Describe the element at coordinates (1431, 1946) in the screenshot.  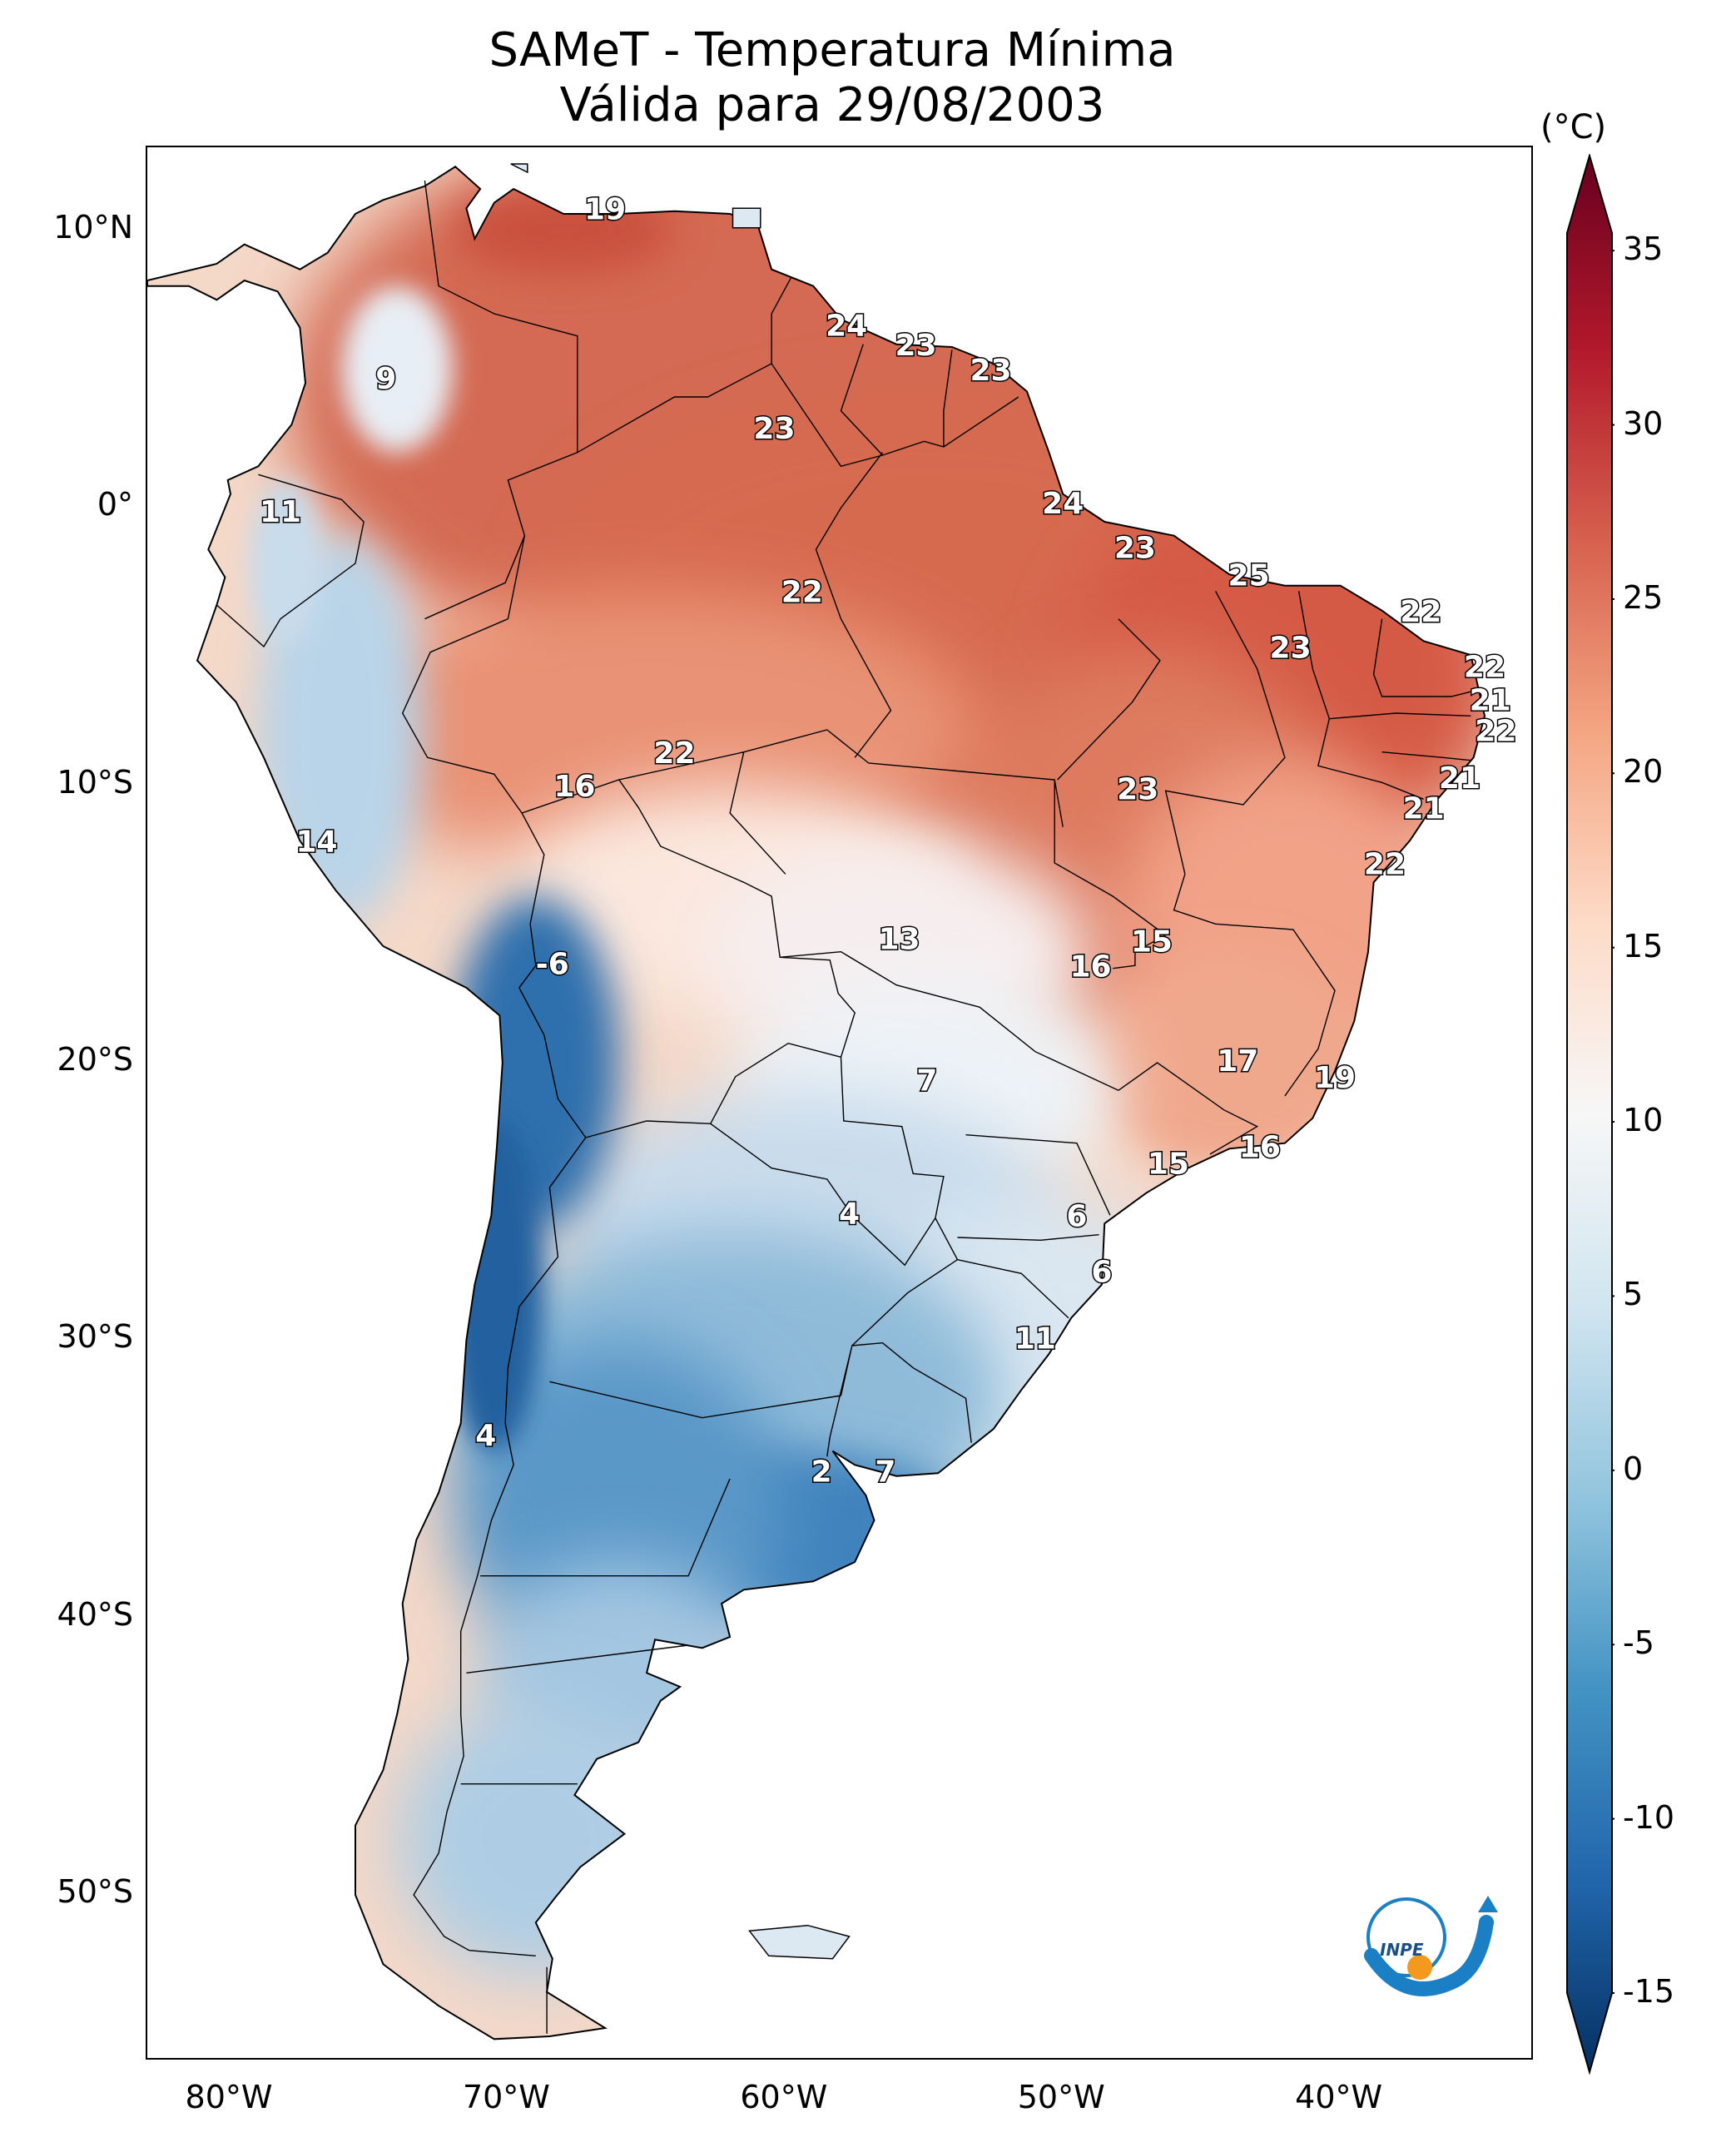
I see `inpe-logo: INPE` at that location.